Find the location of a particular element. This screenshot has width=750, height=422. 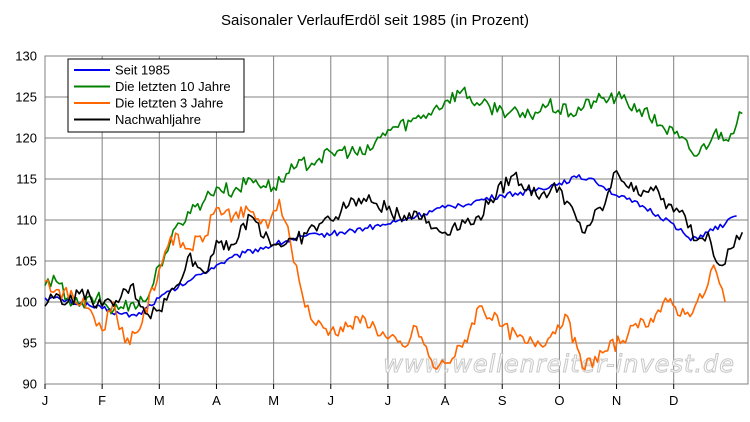

y-tick-label: 120 is located at coordinates (26, 138).